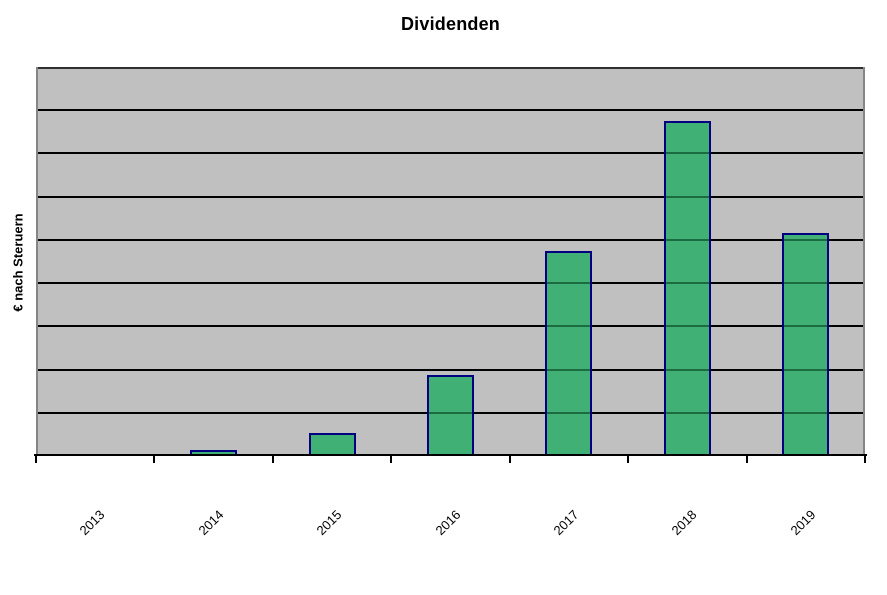 This screenshot has width=887, height=595. I want to click on bar-2018, so click(687, 288).